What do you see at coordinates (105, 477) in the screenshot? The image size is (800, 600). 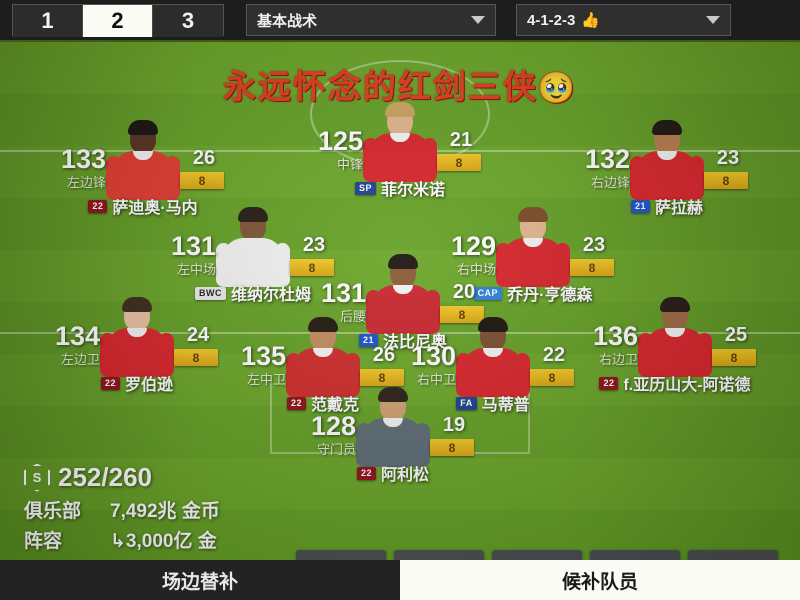 I see `sync-value: 252/260` at bounding box center [105, 477].